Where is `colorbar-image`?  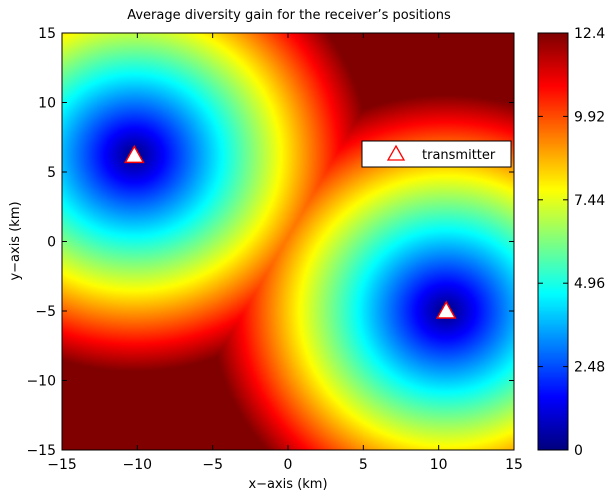 colorbar-image is located at coordinates (553, 241).